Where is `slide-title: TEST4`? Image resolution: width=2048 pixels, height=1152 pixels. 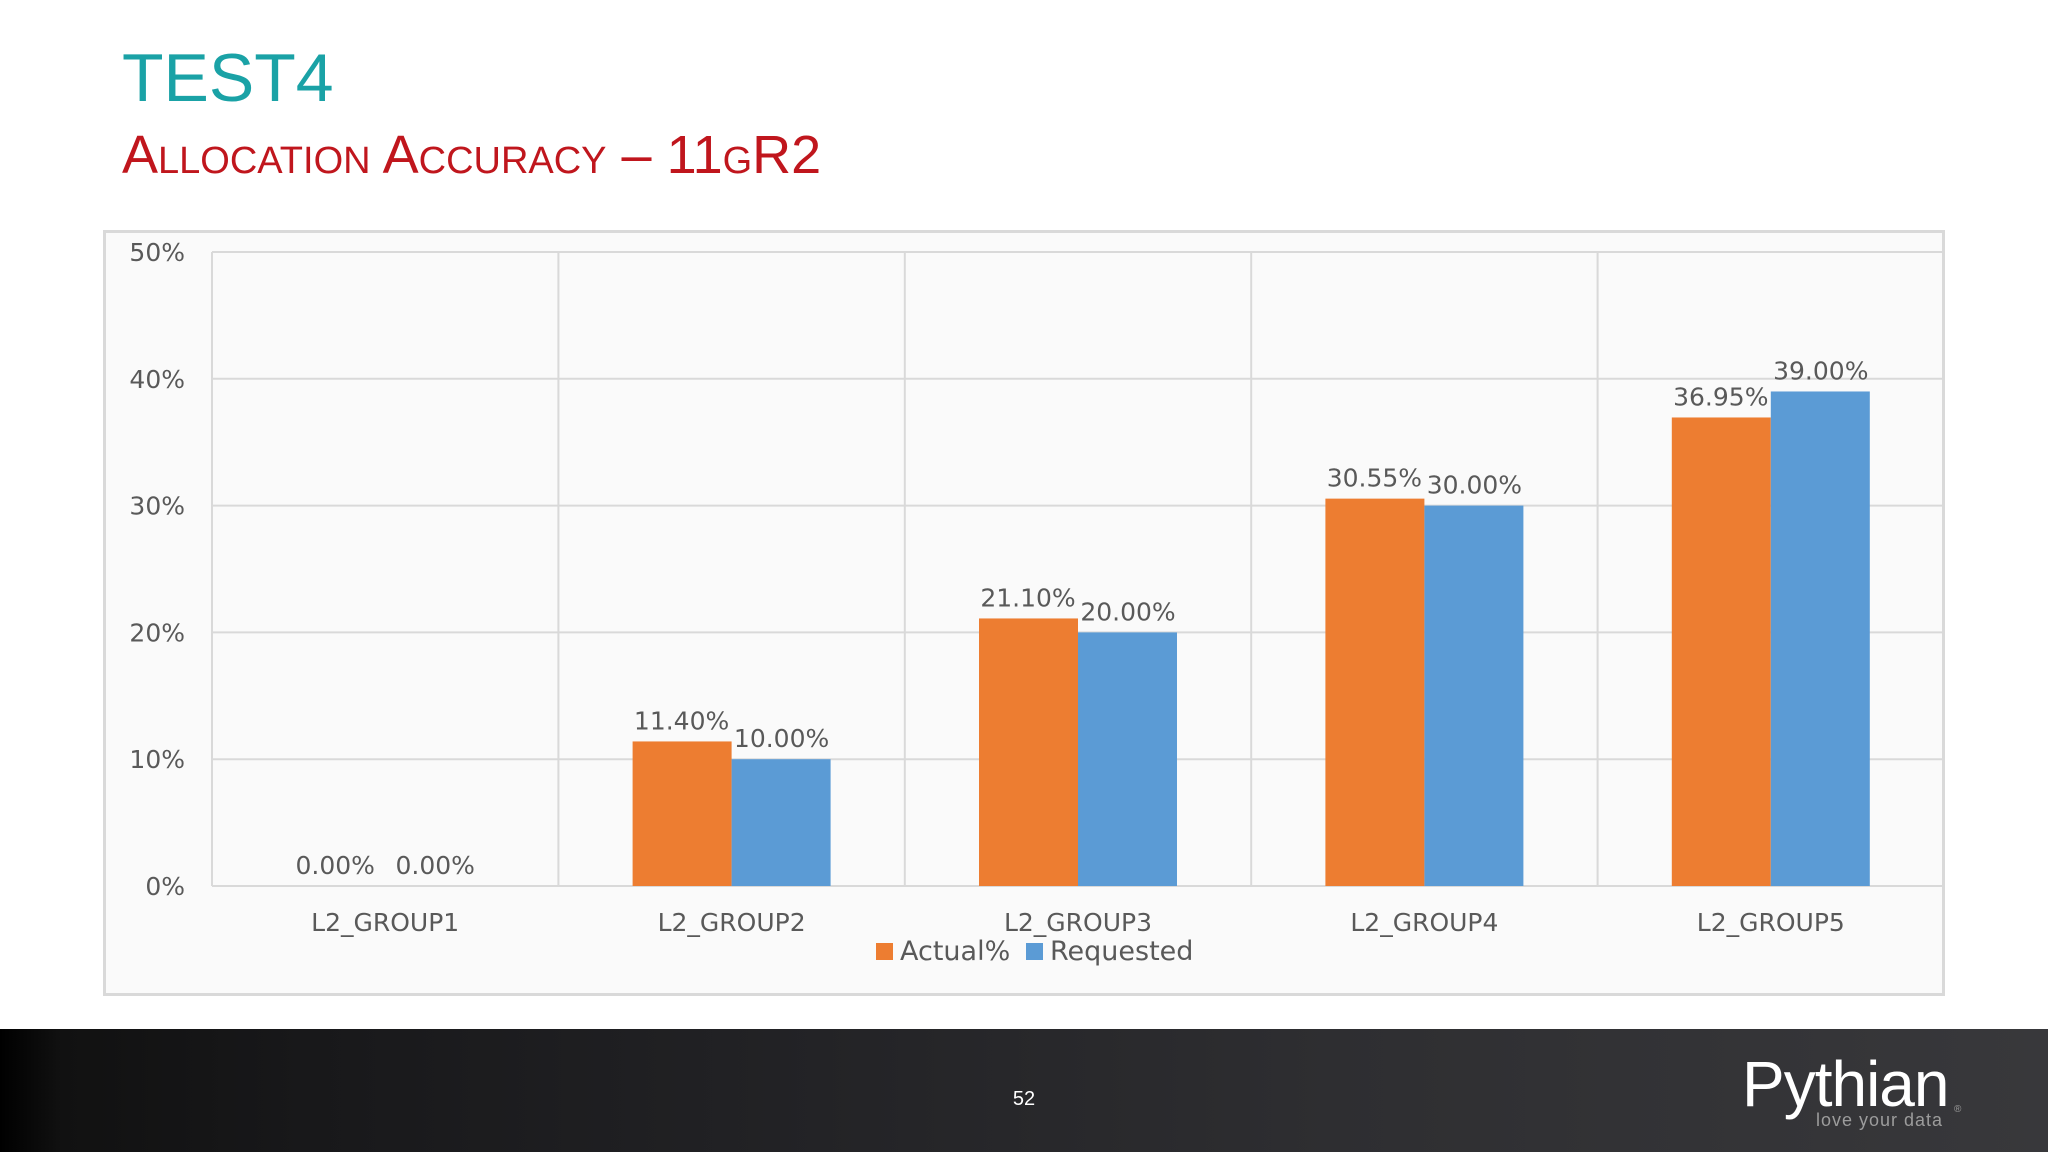 slide-title: TEST4 is located at coordinates (228, 78).